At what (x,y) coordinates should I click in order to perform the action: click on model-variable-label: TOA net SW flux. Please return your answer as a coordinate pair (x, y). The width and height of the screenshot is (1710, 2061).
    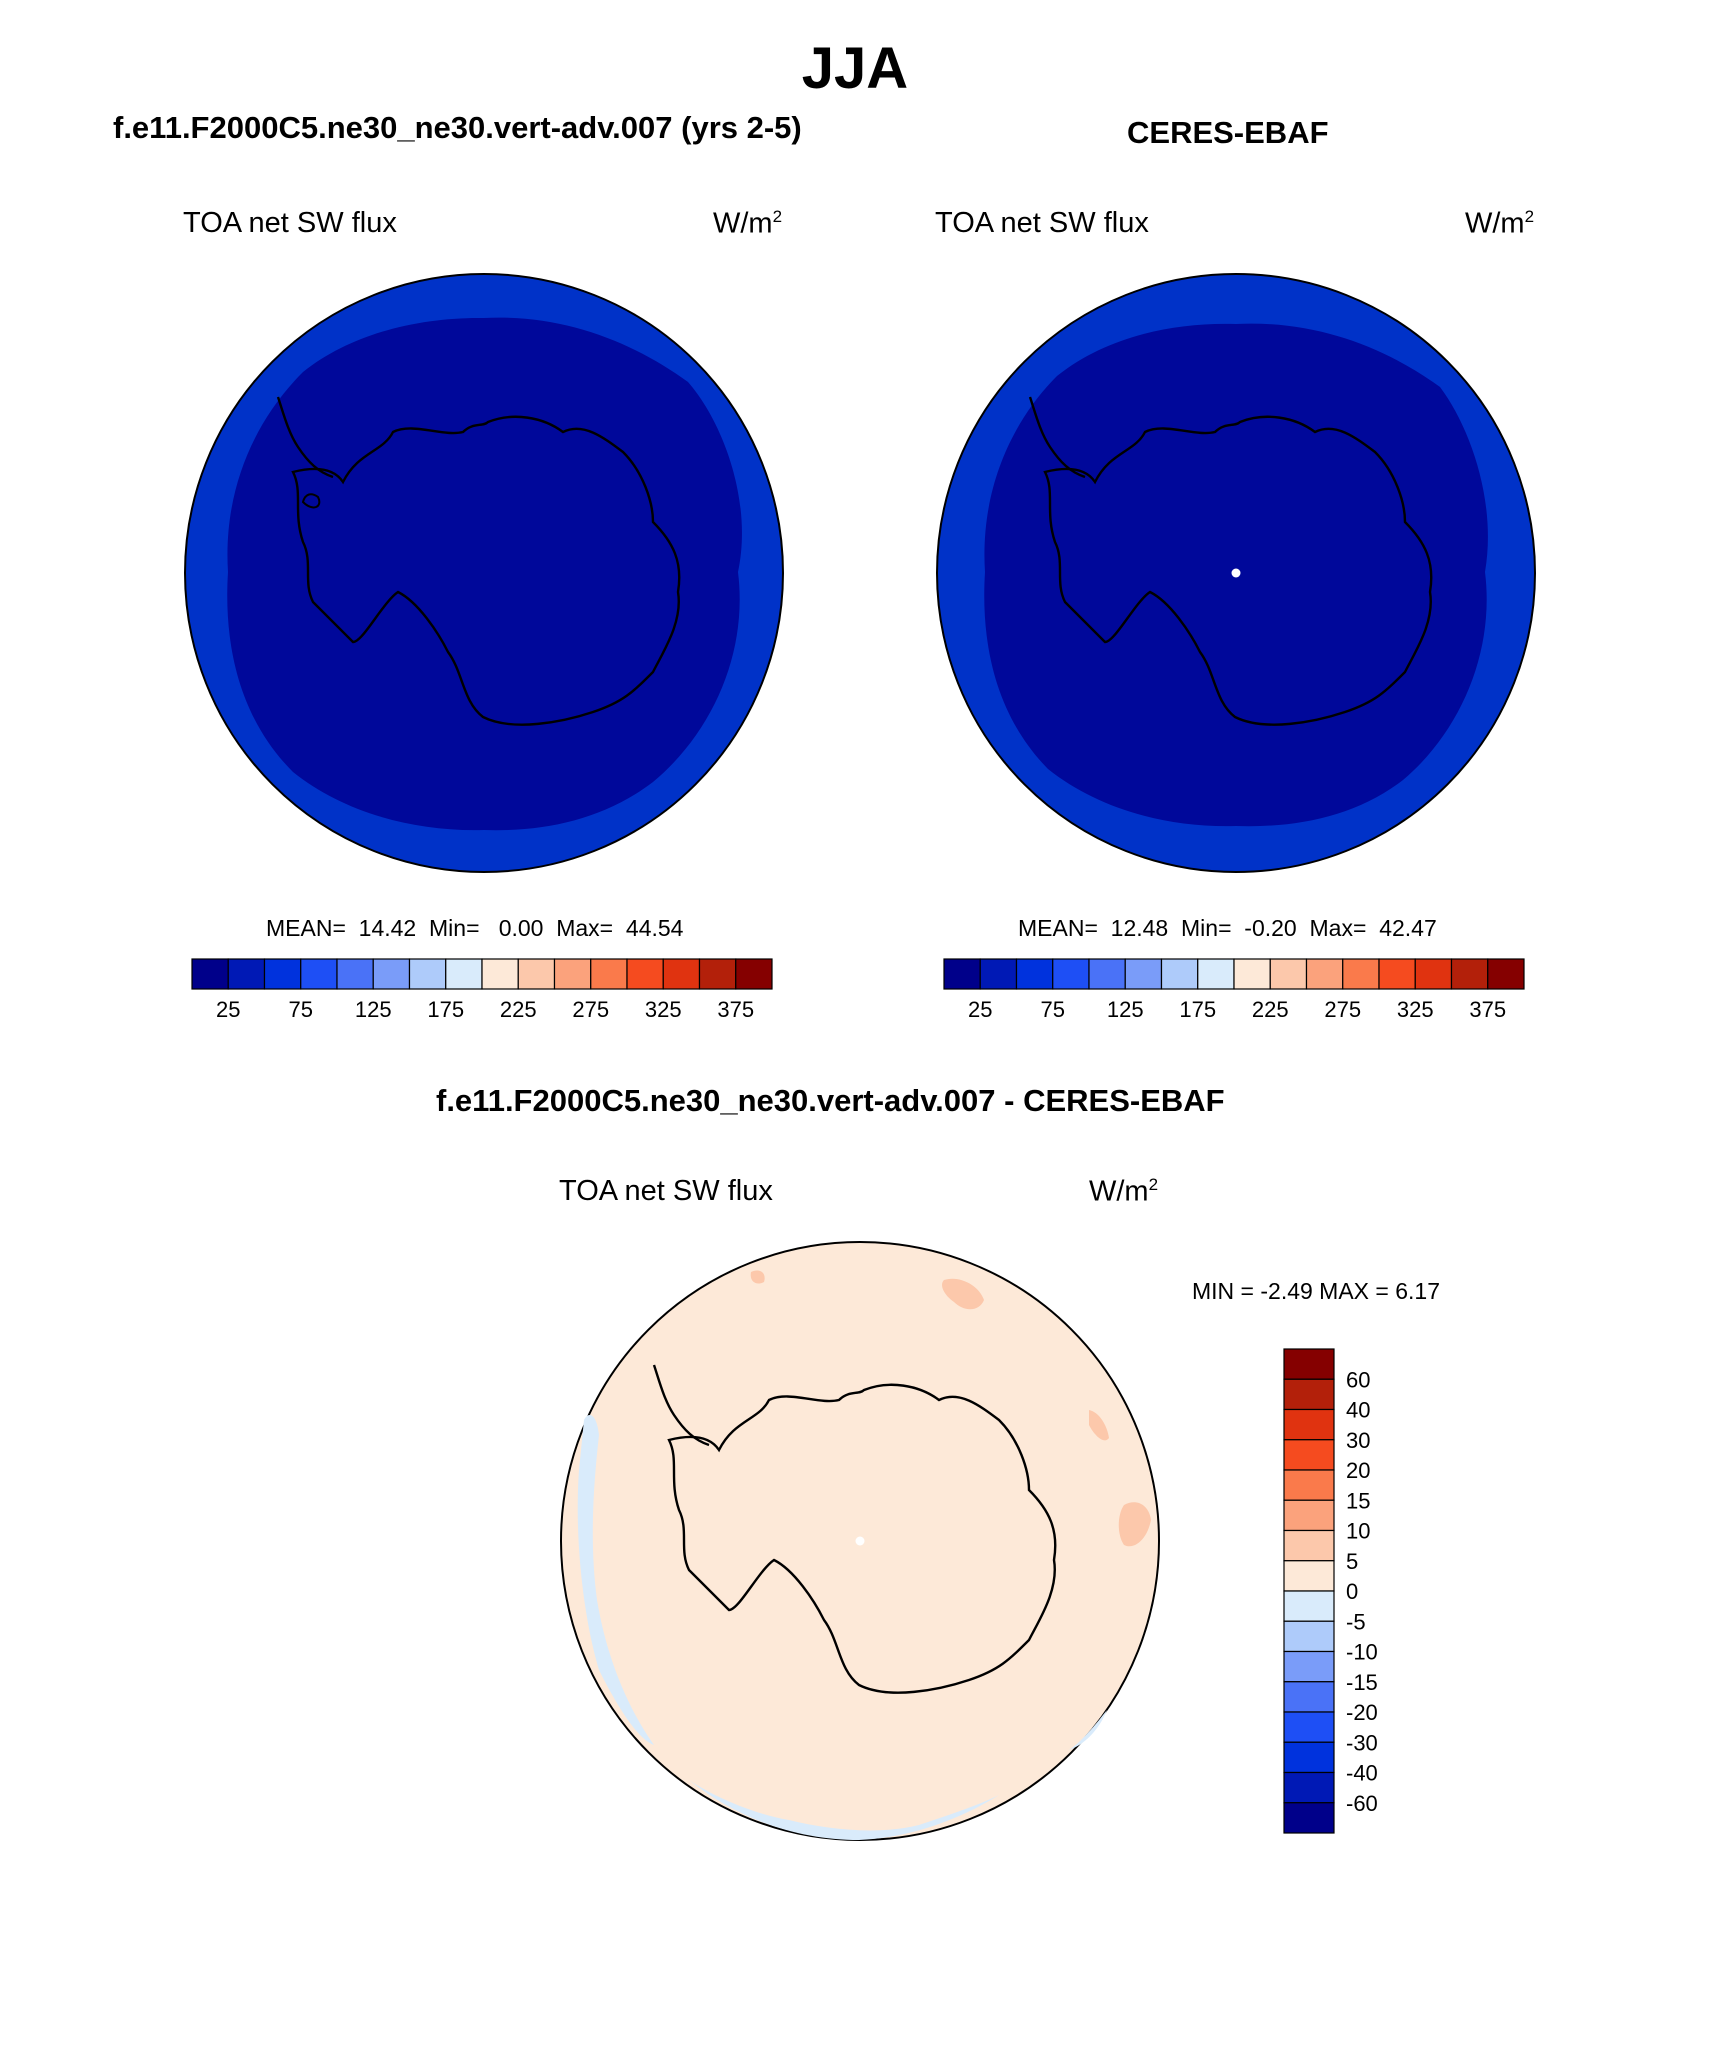
    Looking at the image, I should click on (290, 223).